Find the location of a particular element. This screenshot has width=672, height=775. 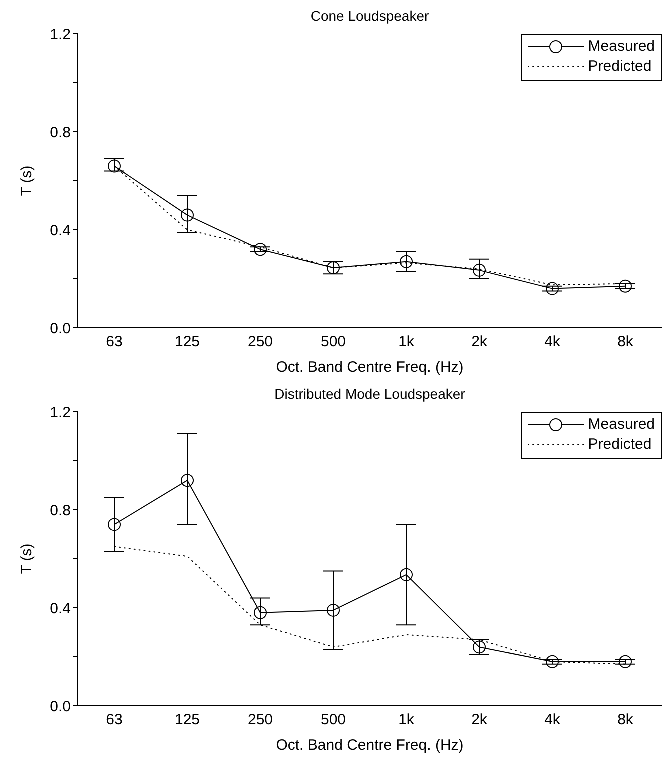

chart-title: Cone Loudspeaker is located at coordinates (370, 17).